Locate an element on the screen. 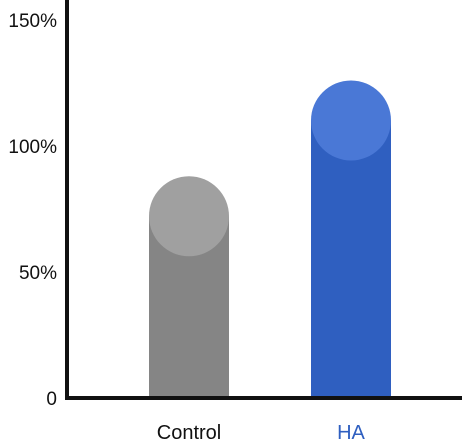 The width and height of the screenshot is (465, 445). x-category-label: Control is located at coordinates (189, 433).